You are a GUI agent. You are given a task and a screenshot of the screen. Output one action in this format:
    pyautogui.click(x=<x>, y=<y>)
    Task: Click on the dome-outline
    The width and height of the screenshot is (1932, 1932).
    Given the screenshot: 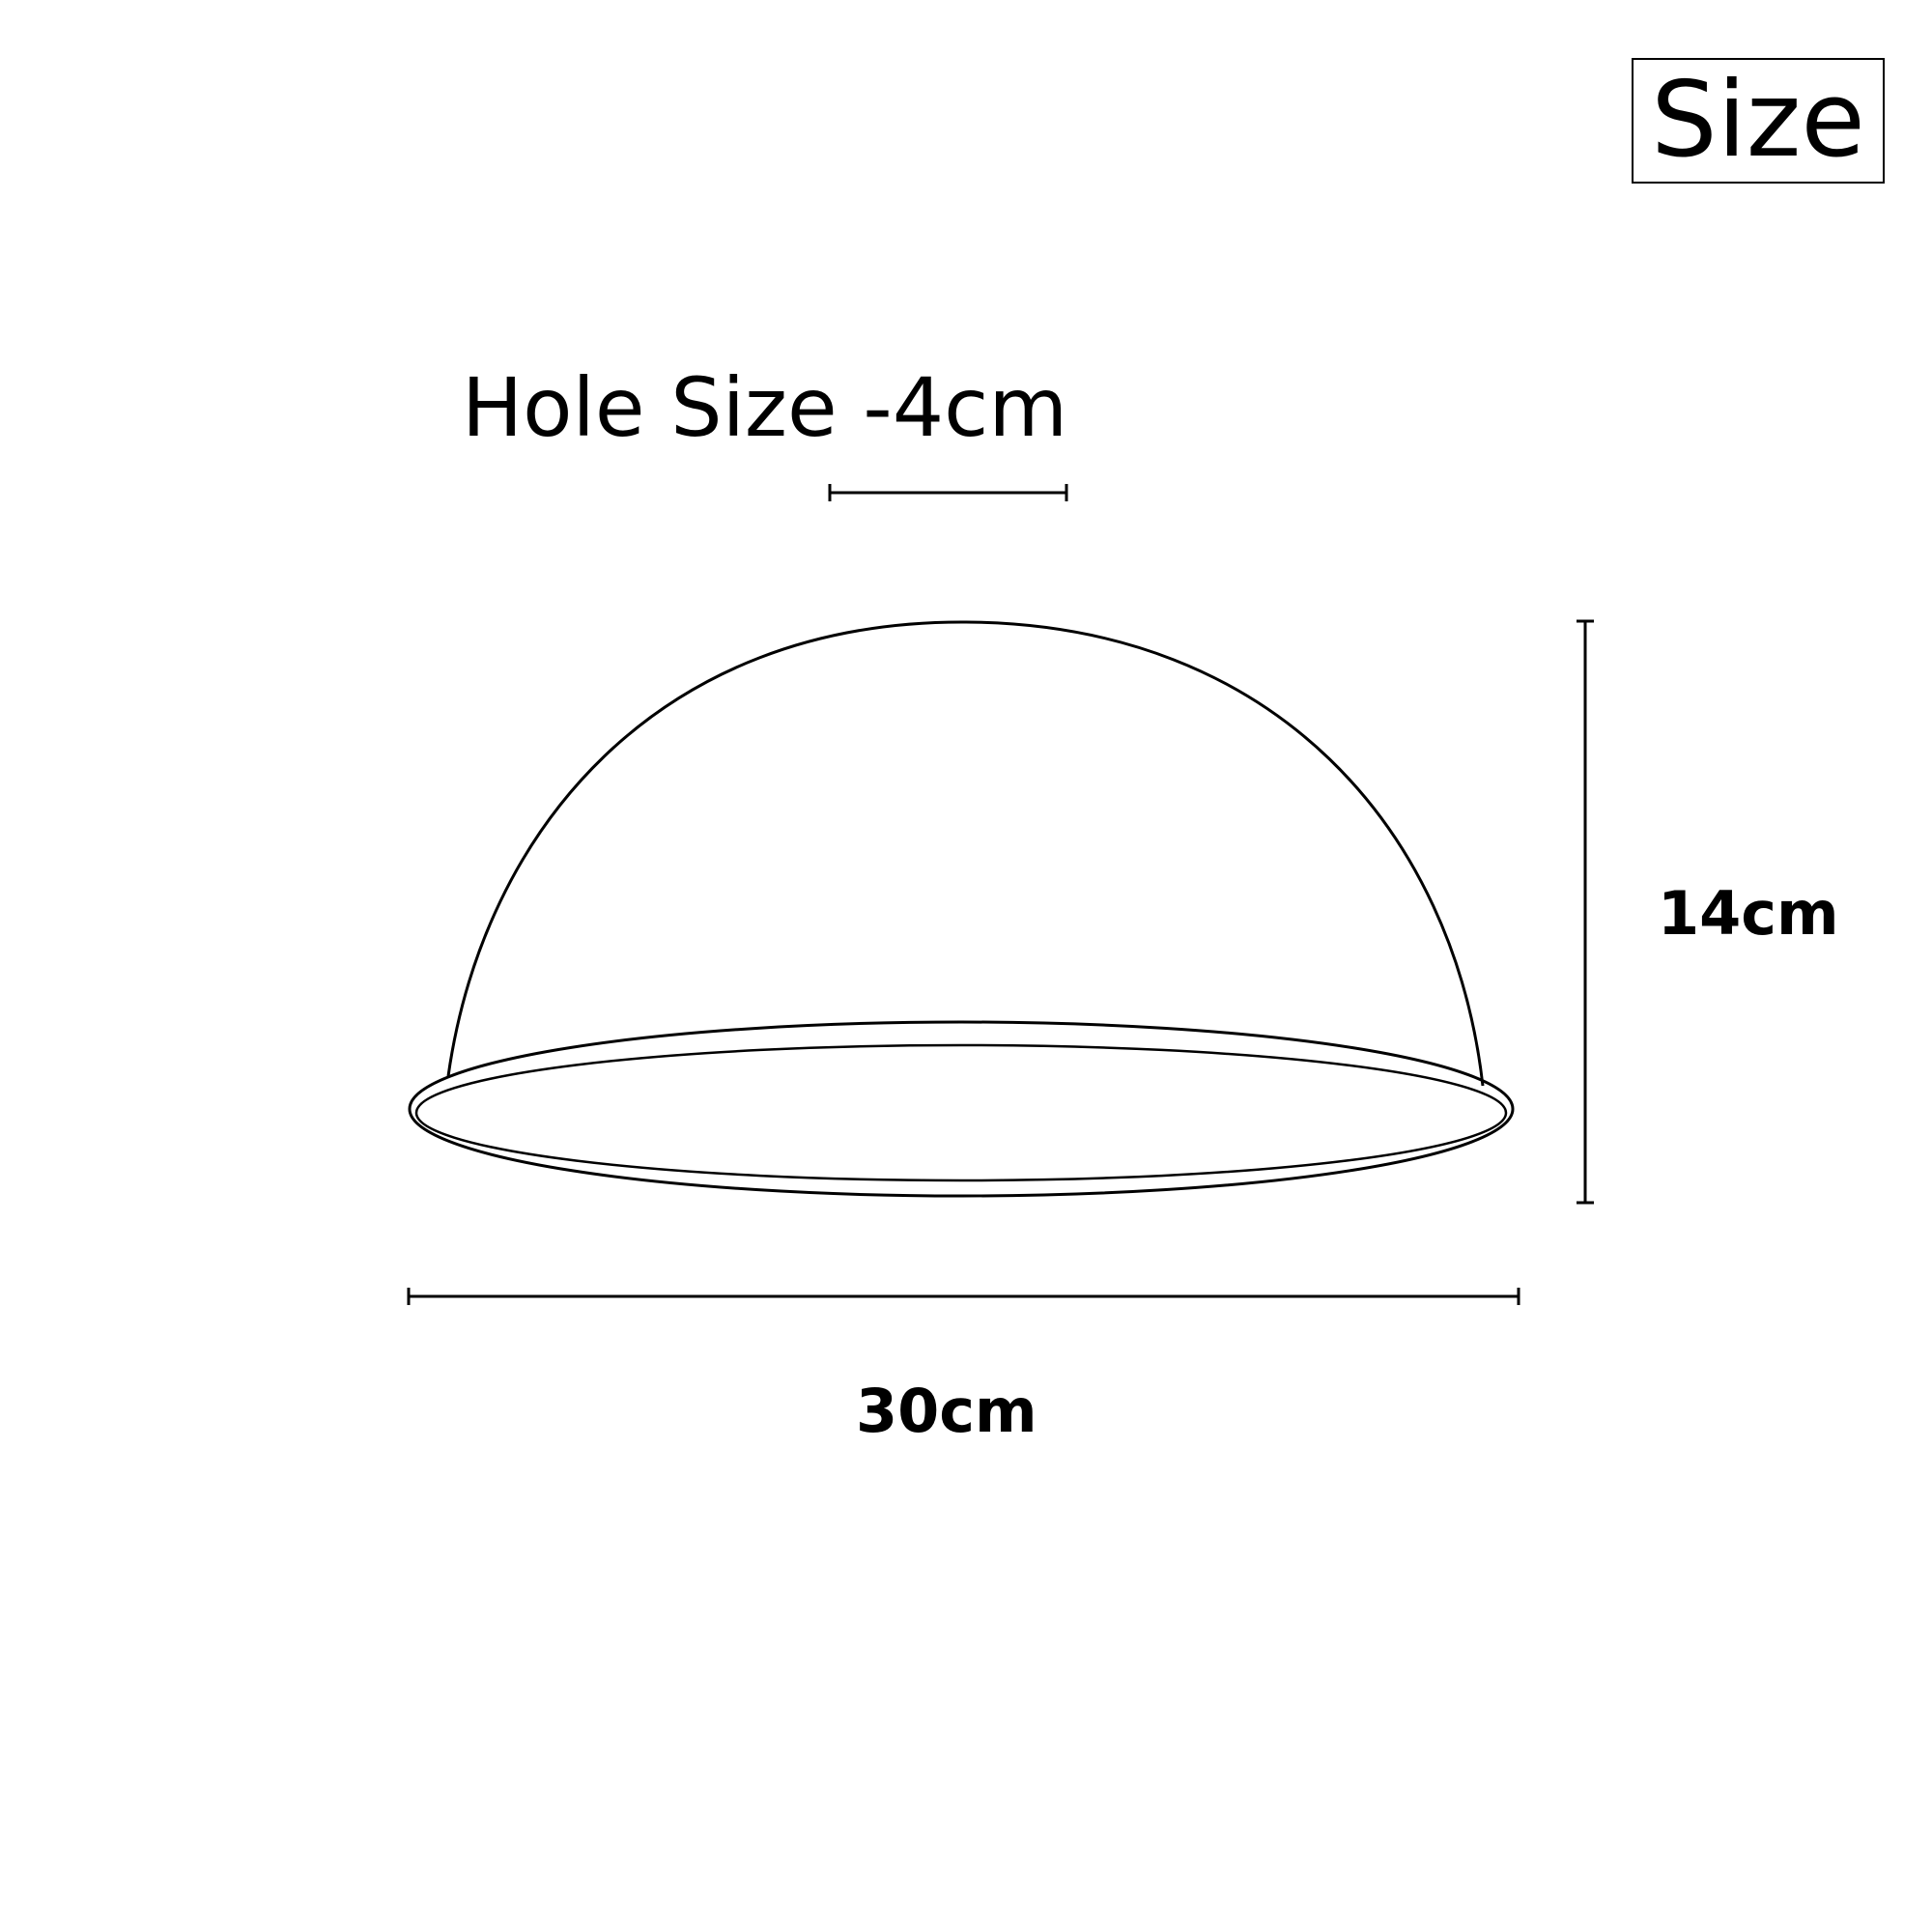 What is the action you would take?
    pyautogui.click(x=965, y=853)
    